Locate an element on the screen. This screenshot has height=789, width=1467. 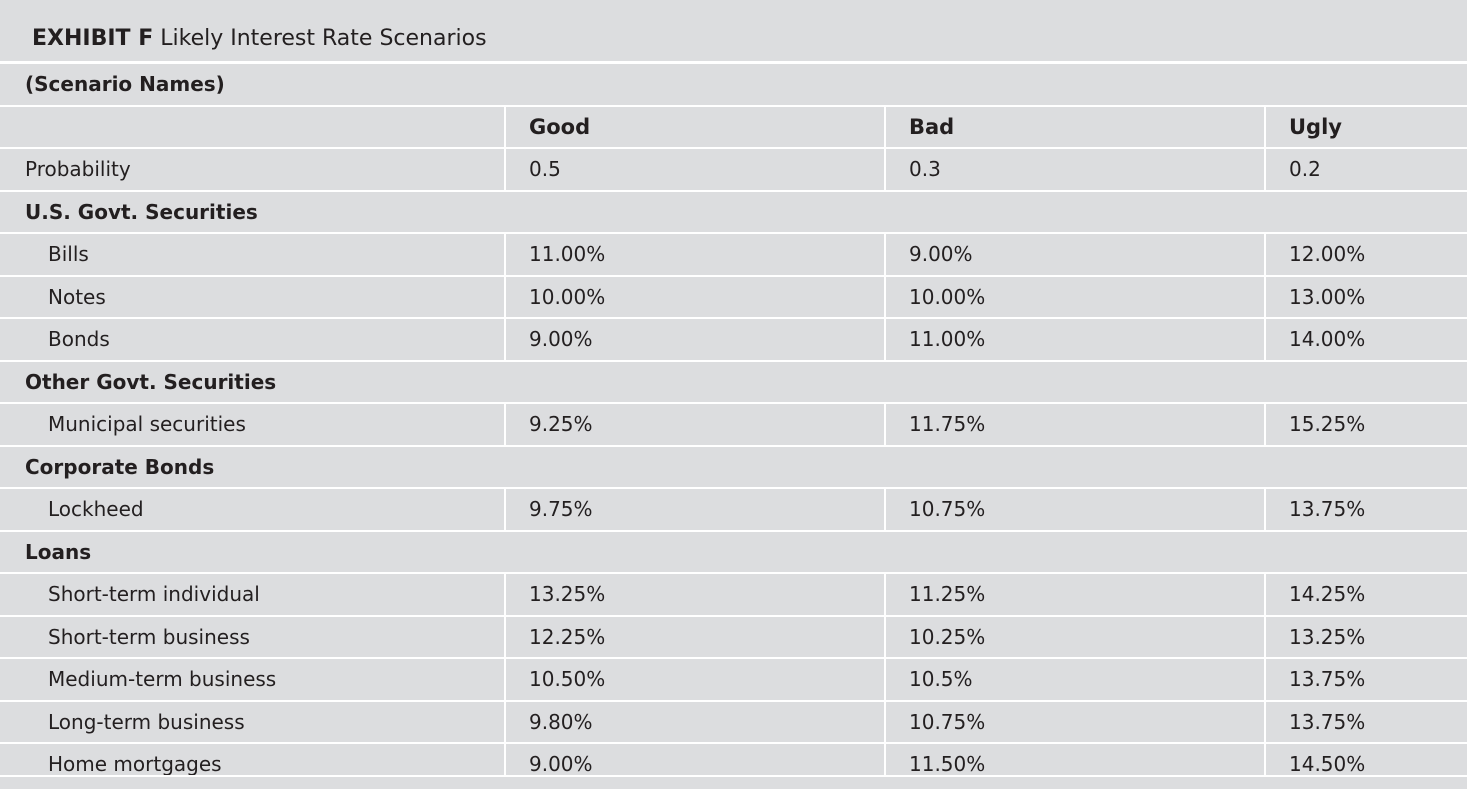
row-label: Short-term individual is located at coordinates (252, 595).